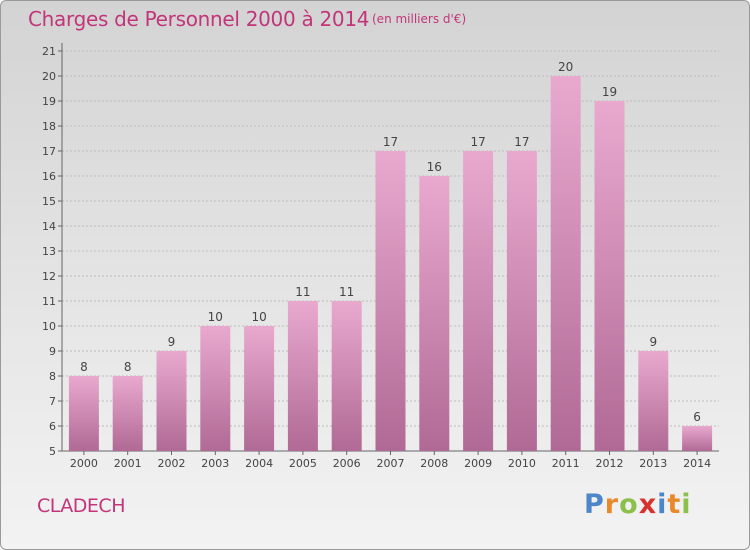 This screenshot has height=550, width=750. I want to click on bar-value-label: 19, so click(609, 92).